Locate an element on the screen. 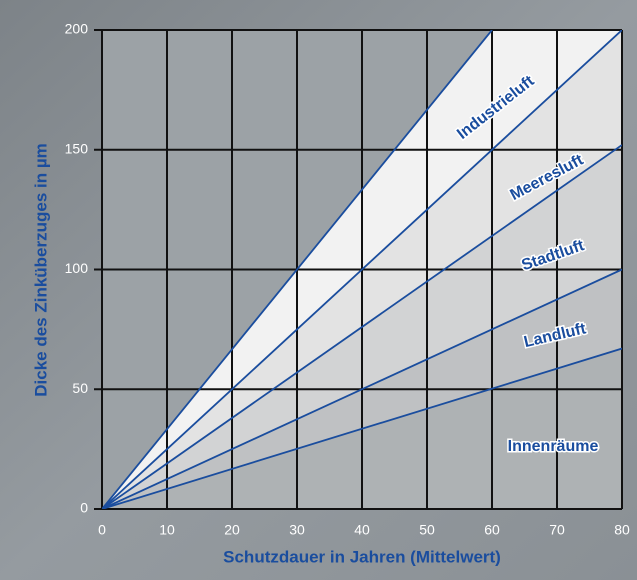 This screenshot has width=637, height=580. y-tick-label: 0 is located at coordinates (84, 508).